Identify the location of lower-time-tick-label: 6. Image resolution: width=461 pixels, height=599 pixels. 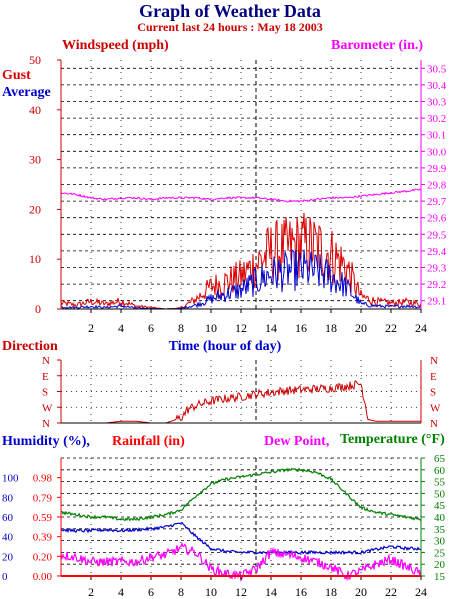
(151, 592).